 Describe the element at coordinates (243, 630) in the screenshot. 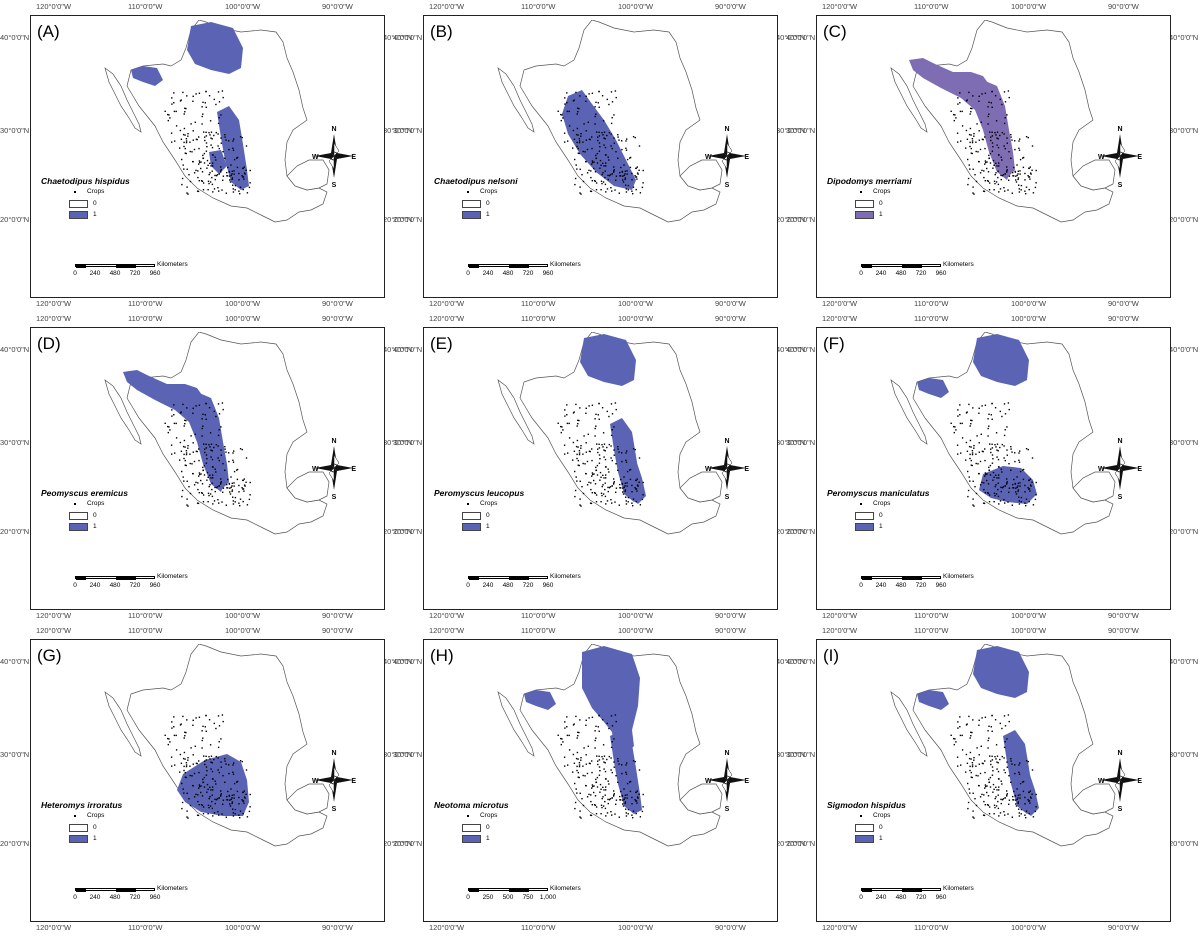

I see `longitude-tick-top: 100°0'0"W` at that location.